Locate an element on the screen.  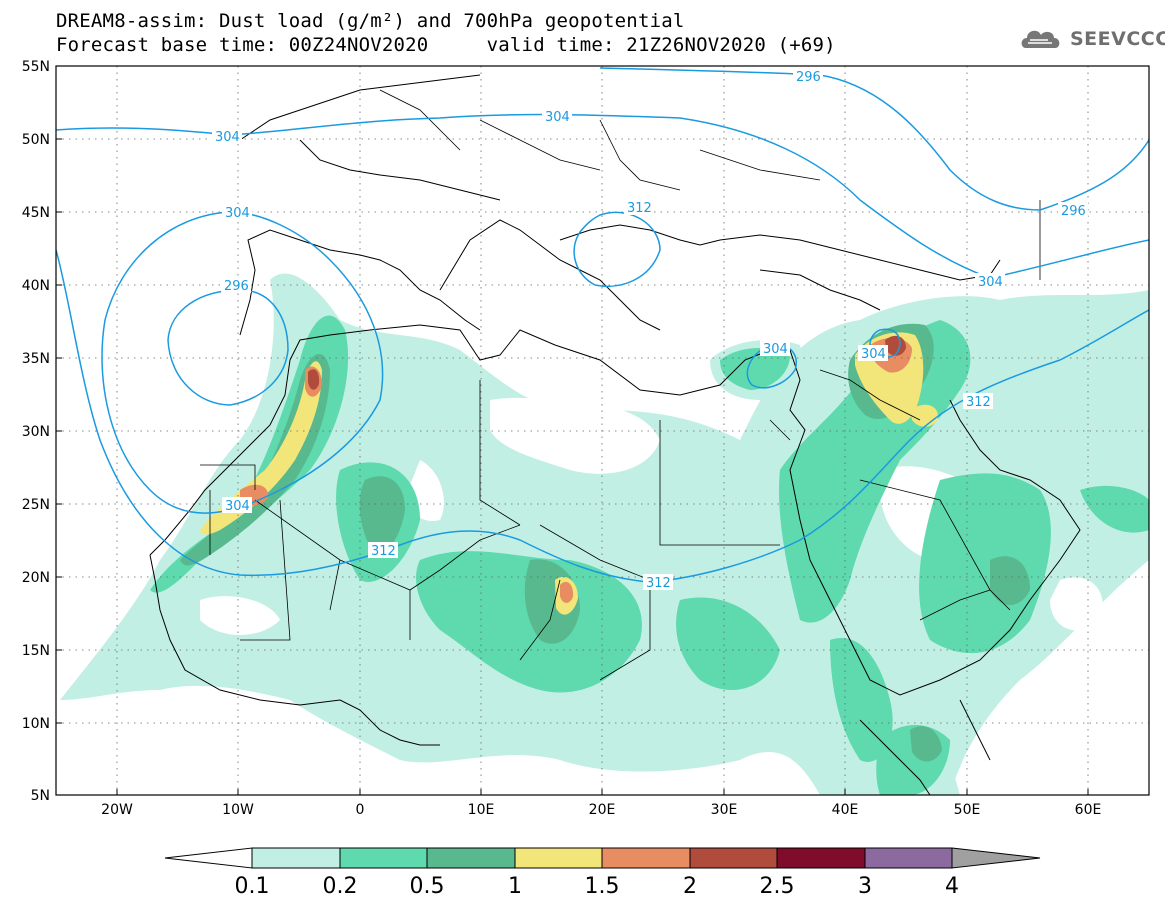
colorbar-tick-label: 2 is located at coordinates (690, 886).